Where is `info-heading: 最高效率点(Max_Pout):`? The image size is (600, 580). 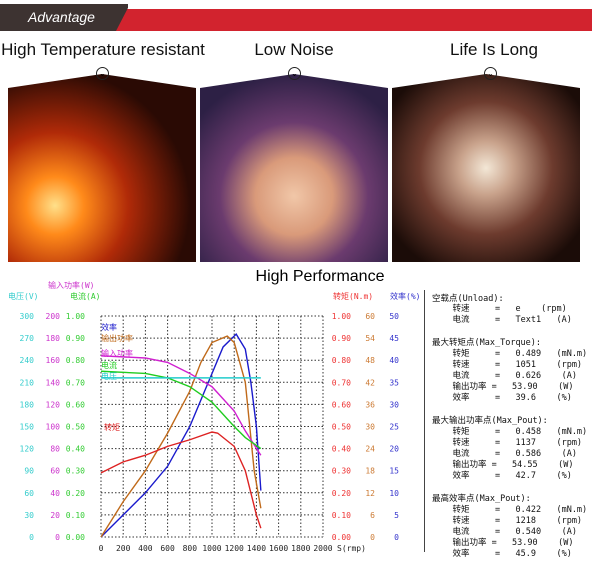
info-heading: 最高效率点(Max_Pout): is located at coordinates (481, 499).